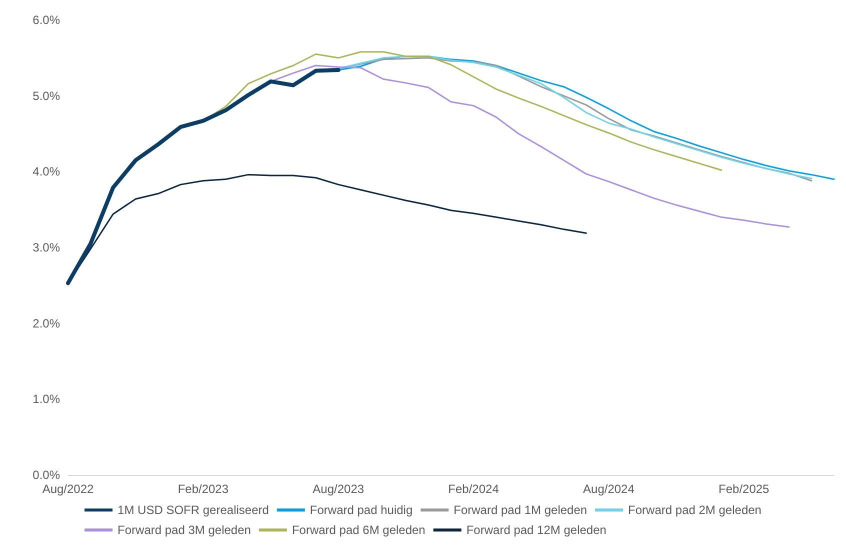  What do you see at coordinates (359, 530) in the screenshot?
I see `legend-label: Forward pad 6M geleden` at bounding box center [359, 530].